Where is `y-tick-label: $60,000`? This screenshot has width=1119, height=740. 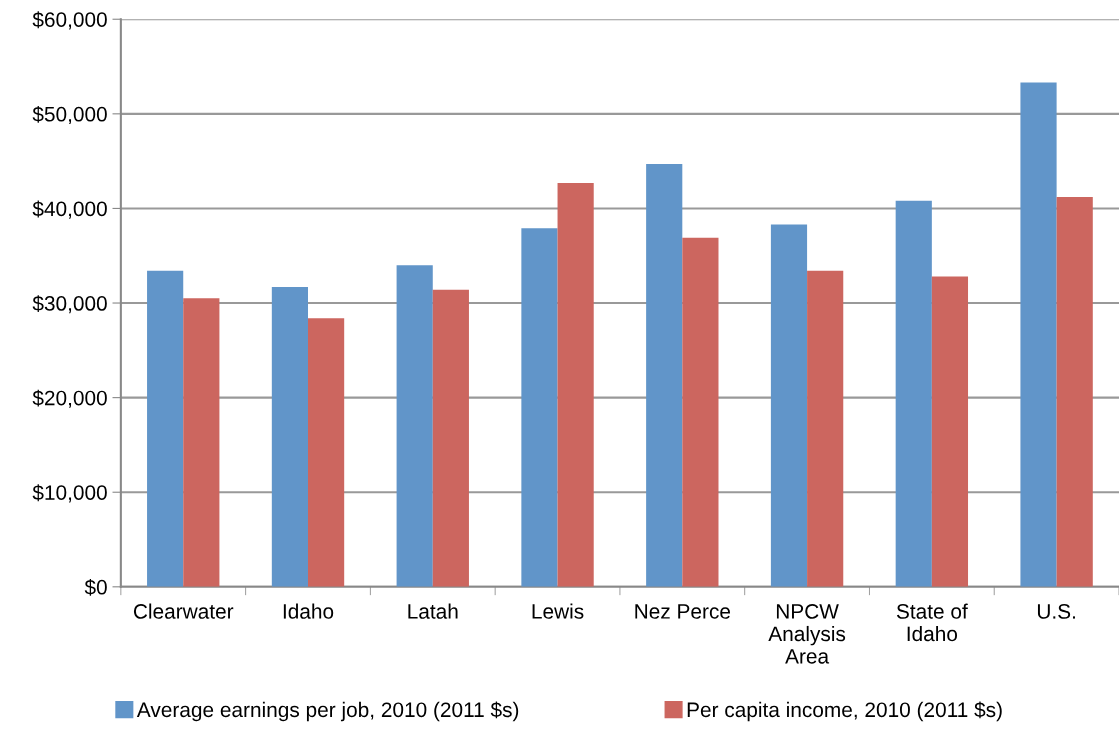
y-tick-label: $60,000 is located at coordinates (69, 20).